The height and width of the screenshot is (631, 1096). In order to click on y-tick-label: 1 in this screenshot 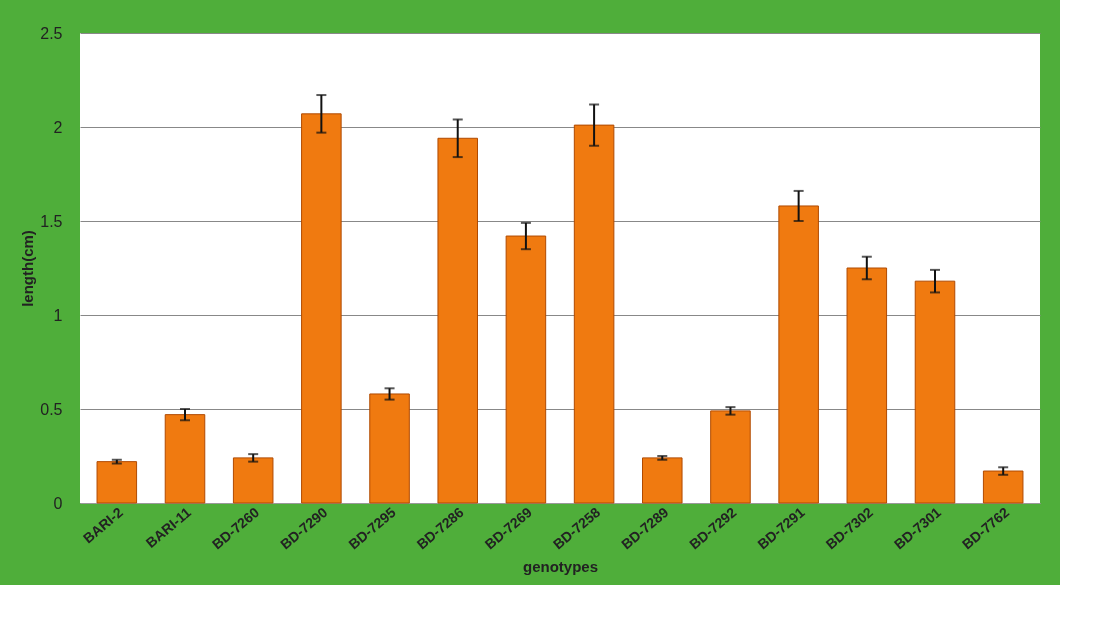, I will do `click(58, 315)`.